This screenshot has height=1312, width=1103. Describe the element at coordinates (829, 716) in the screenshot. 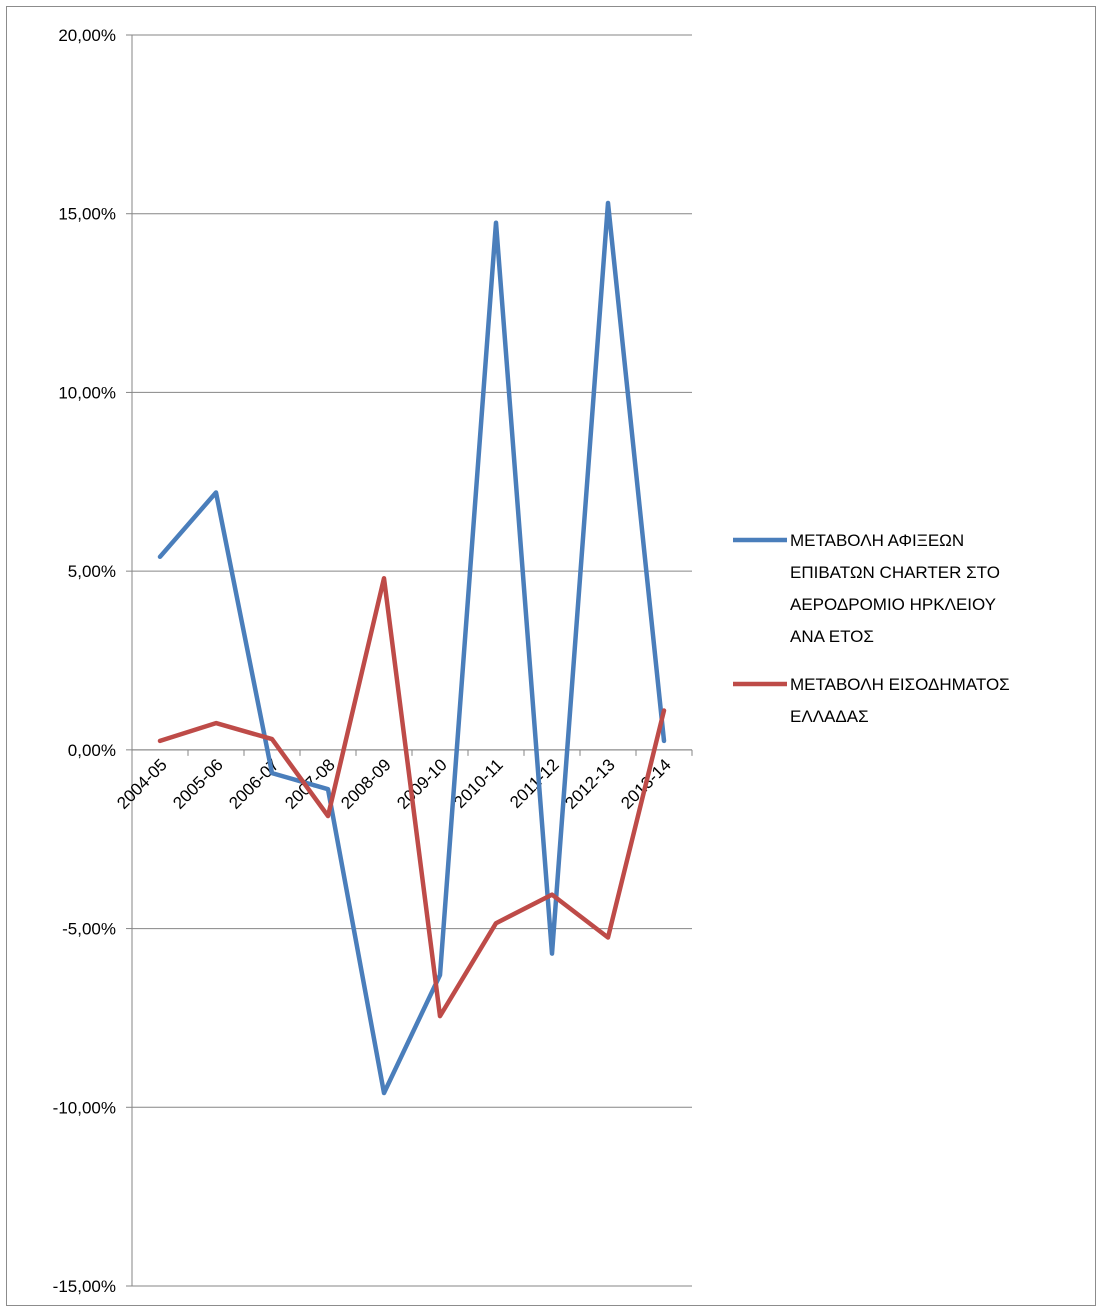

I see `legend-label: ΕΛΛΑΔΑΣ` at that location.